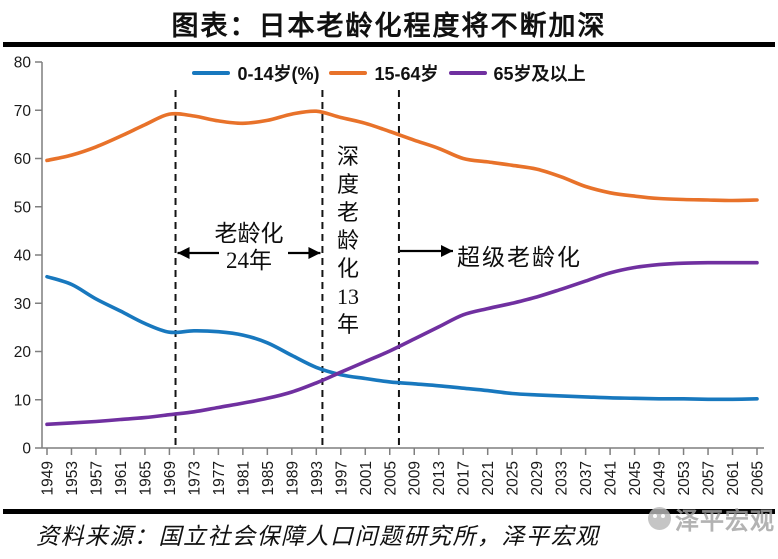 The width and height of the screenshot is (778, 559). Describe the element at coordinates (406, 74) in the screenshot. I see `legend-label-15-64: 15-64岁` at that location.